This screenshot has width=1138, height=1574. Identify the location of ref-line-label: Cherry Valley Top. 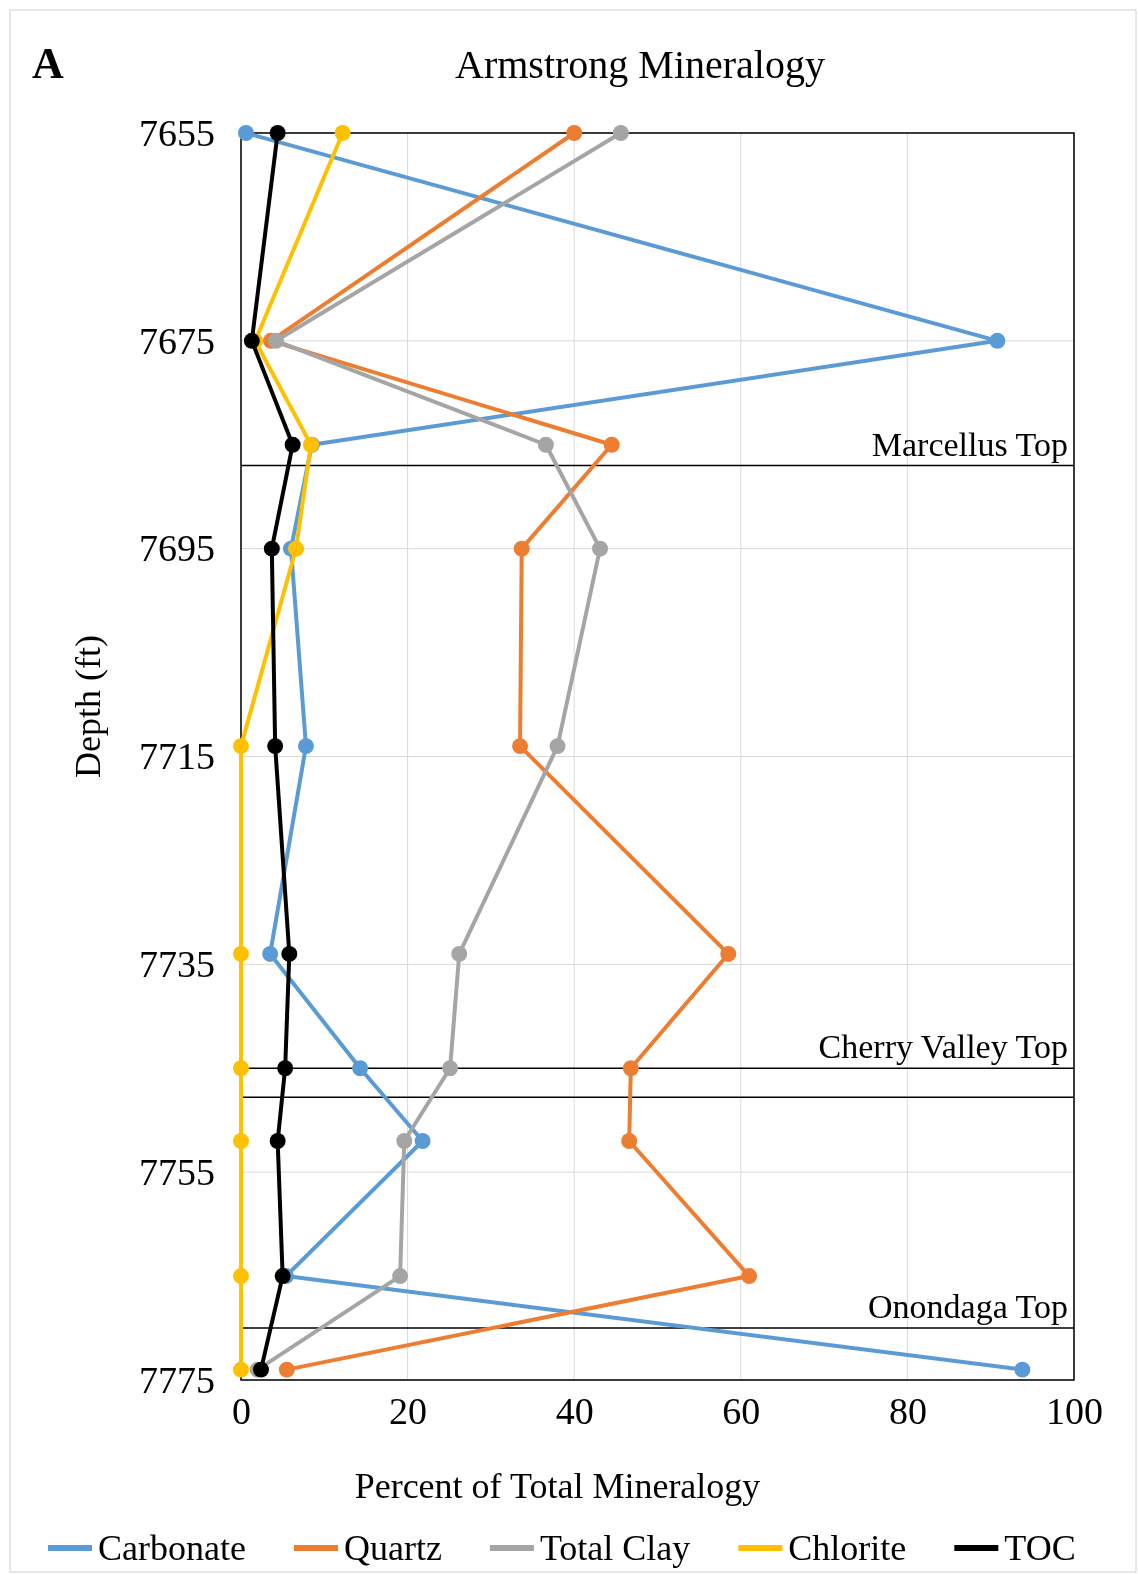
(943, 1047).